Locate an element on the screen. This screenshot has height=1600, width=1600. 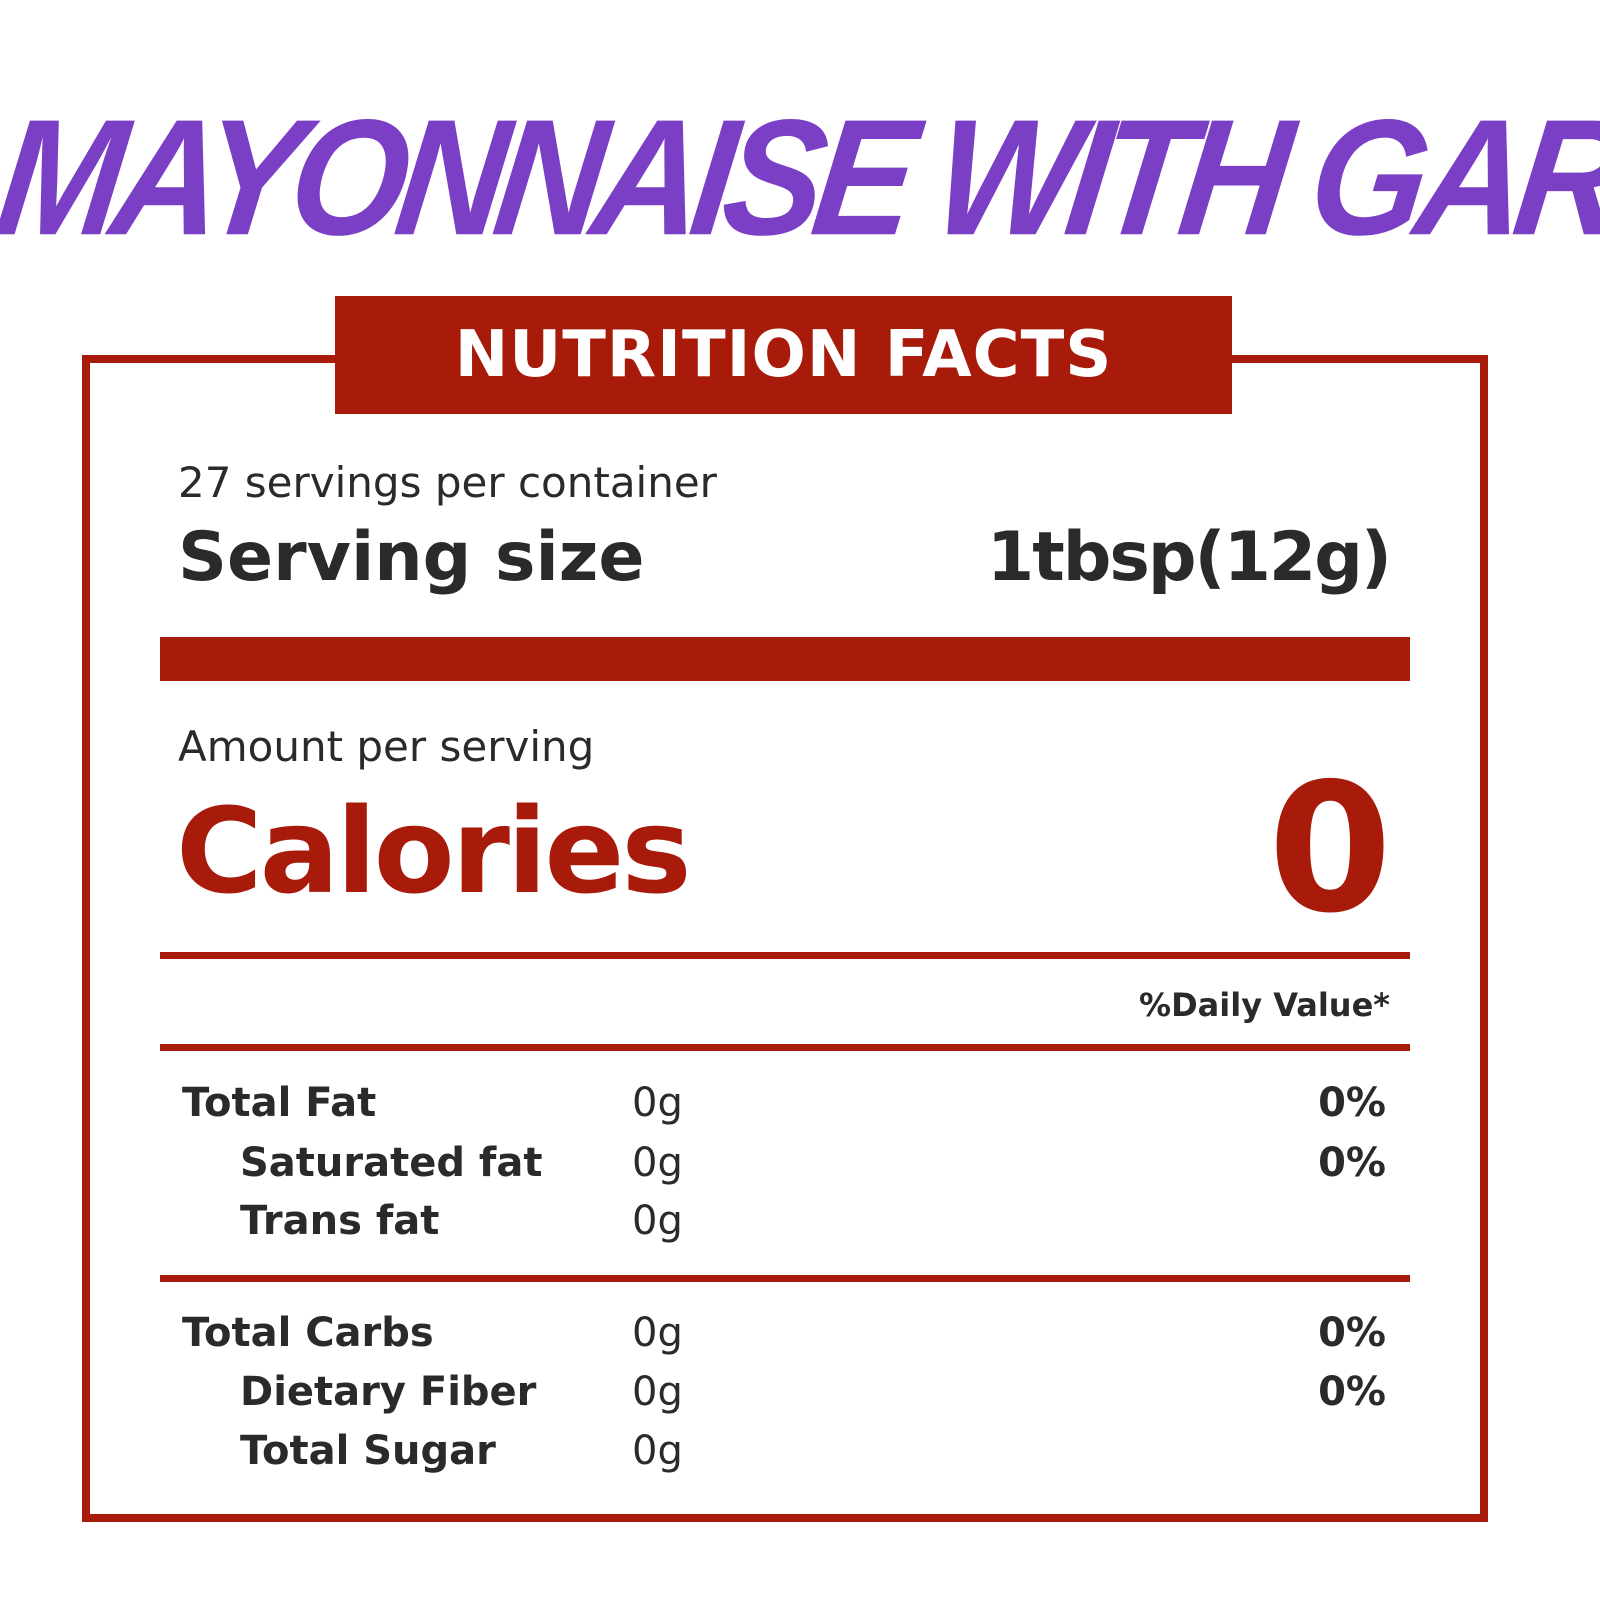
product-title: MAYONNAISE WITH GARLIC is located at coordinates (800, 177).